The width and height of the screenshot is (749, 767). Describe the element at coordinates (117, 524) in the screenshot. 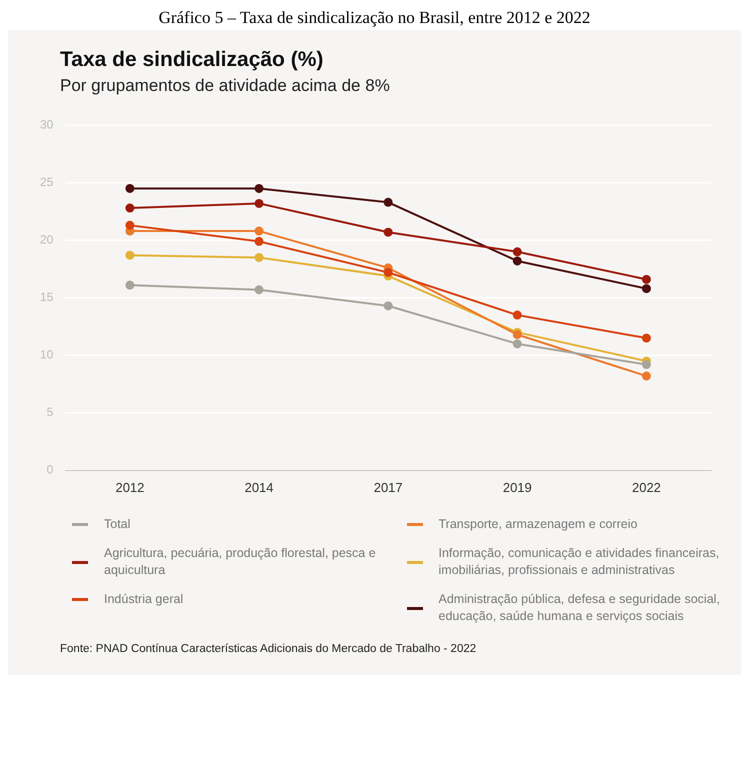

I see `legend-label: Total` at that location.